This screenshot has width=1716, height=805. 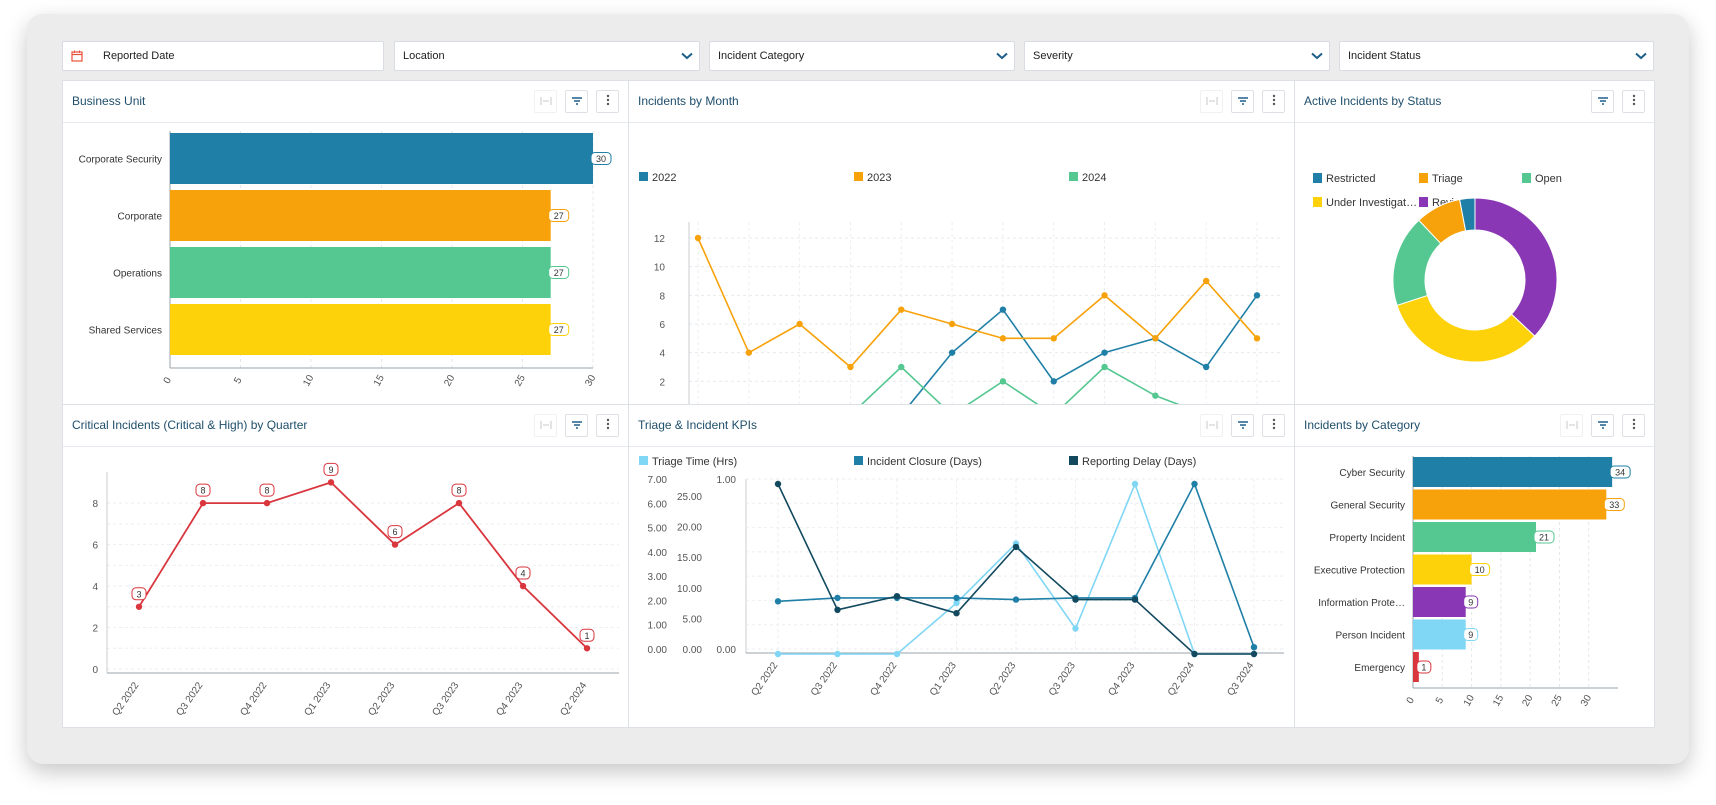 What do you see at coordinates (1021, 385) in the screenshot?
I see `series-line` at bounding box center [1021, 385].